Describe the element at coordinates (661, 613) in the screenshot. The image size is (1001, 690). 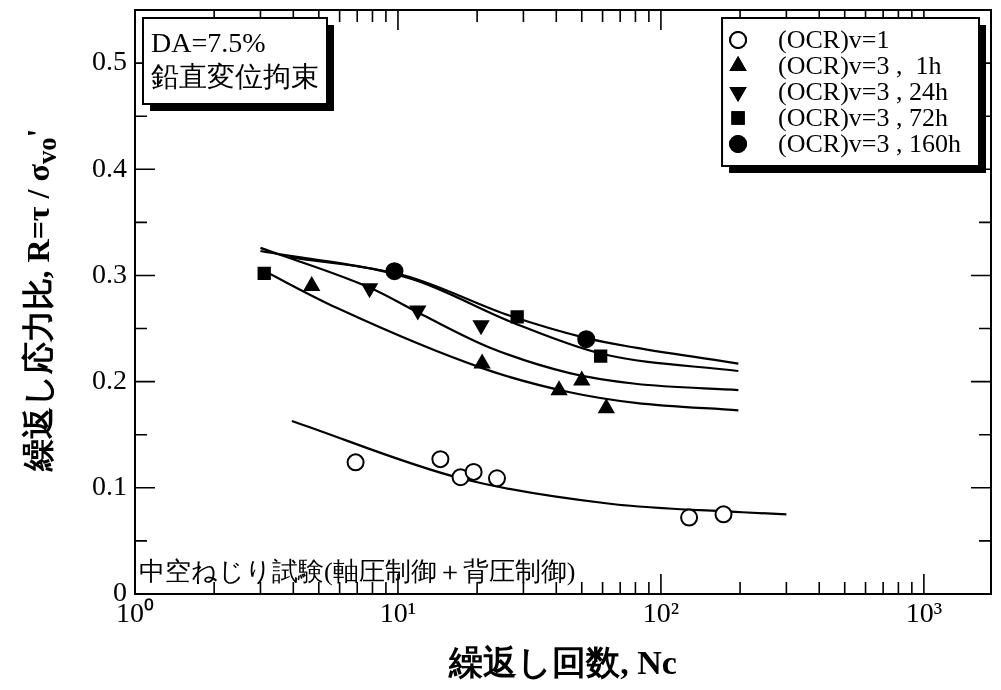
I see `x-tick-label: 10²` at that location.